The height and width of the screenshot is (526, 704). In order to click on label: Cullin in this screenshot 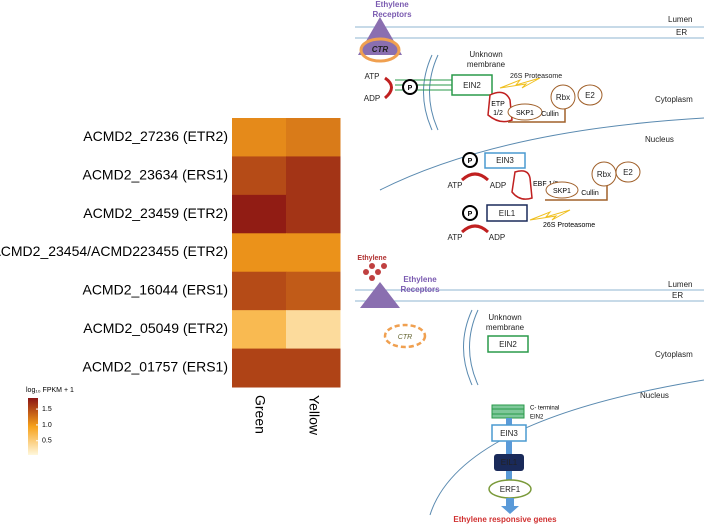, I will do `click(590, 193)`.